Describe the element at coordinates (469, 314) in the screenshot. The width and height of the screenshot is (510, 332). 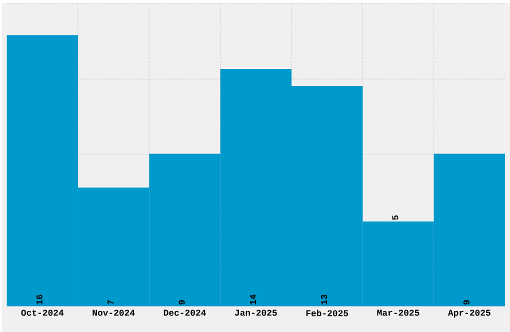
I see `x-tick-label: Apr-2025` at that location.